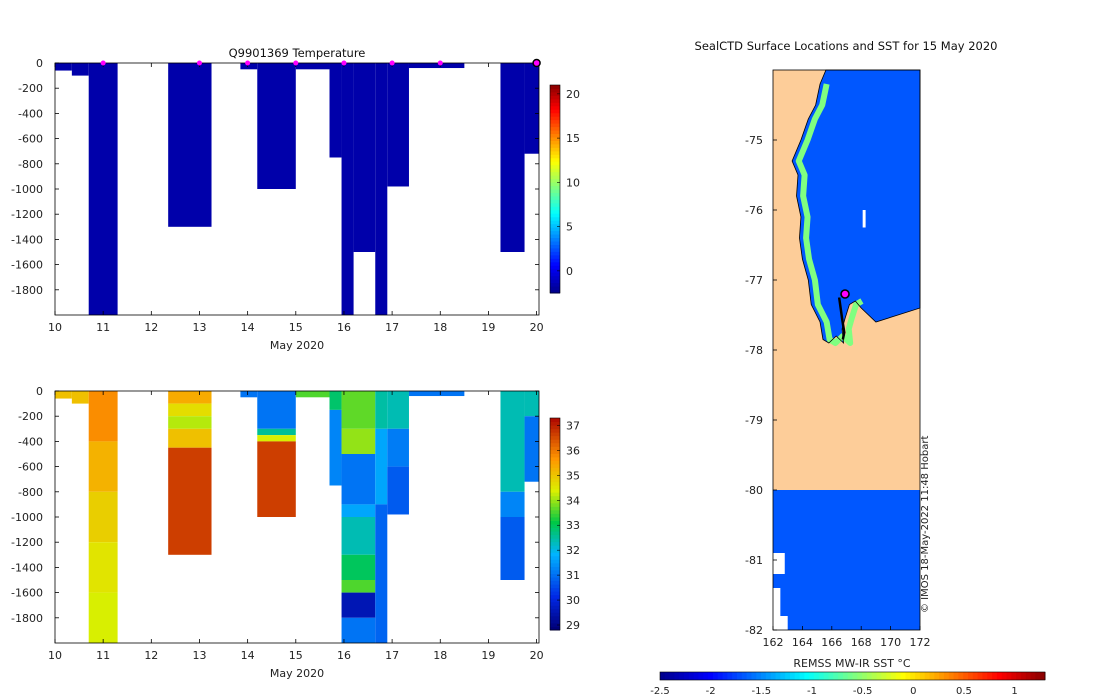 This screenshot has width=1100, height=700. Describe the element at coordinates (754, 560) in the screenshot. I see `y-tick-label: -81` at that location.